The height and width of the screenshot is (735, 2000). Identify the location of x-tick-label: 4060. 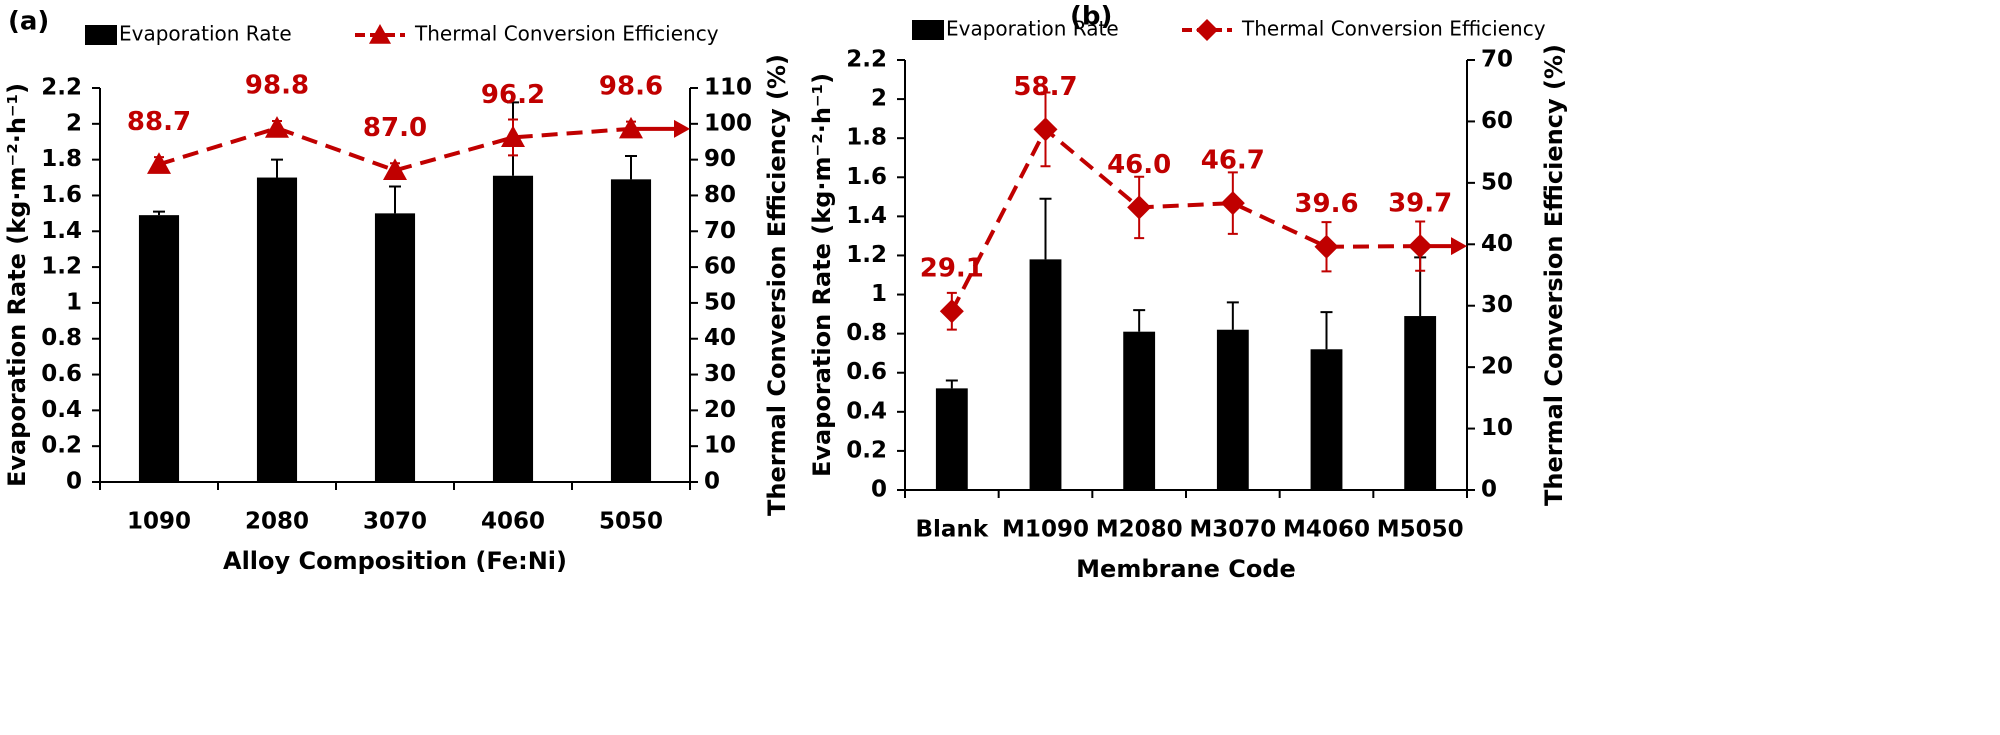
(513, 522).